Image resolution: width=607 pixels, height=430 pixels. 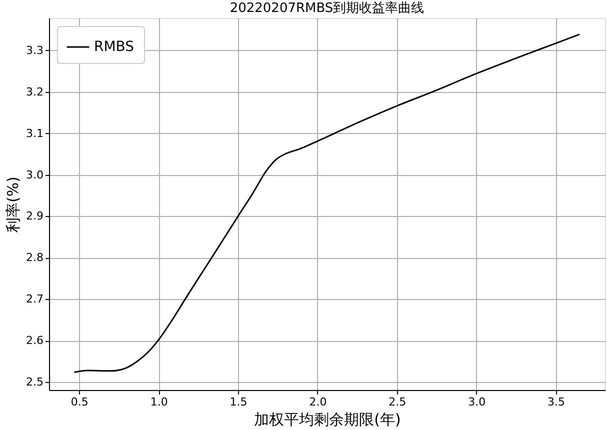 What do you see at coordinates (239, 402) in the screenshot?
I see `x-tick-label: 1.5` at bounding box center [239, 402].